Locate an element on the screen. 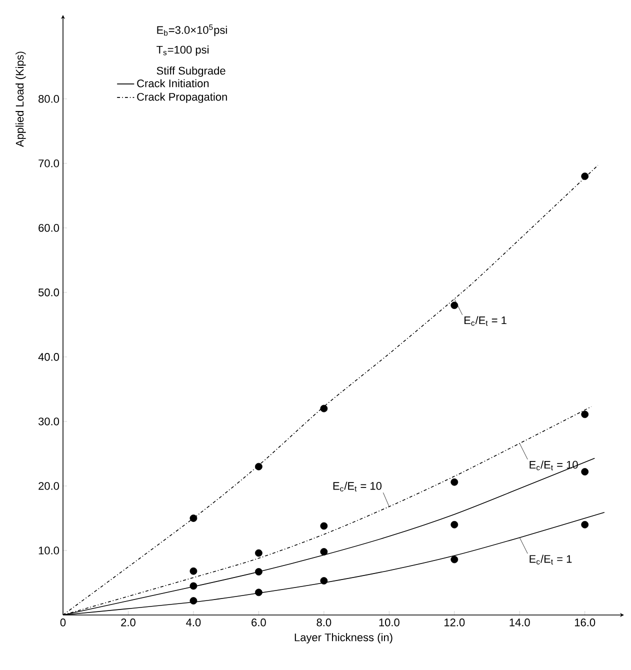 Image resolution: width=631 pixels, height=670 pixels. x-axis-title: Layer Thickness (in) is located at coordinates (343, 638).